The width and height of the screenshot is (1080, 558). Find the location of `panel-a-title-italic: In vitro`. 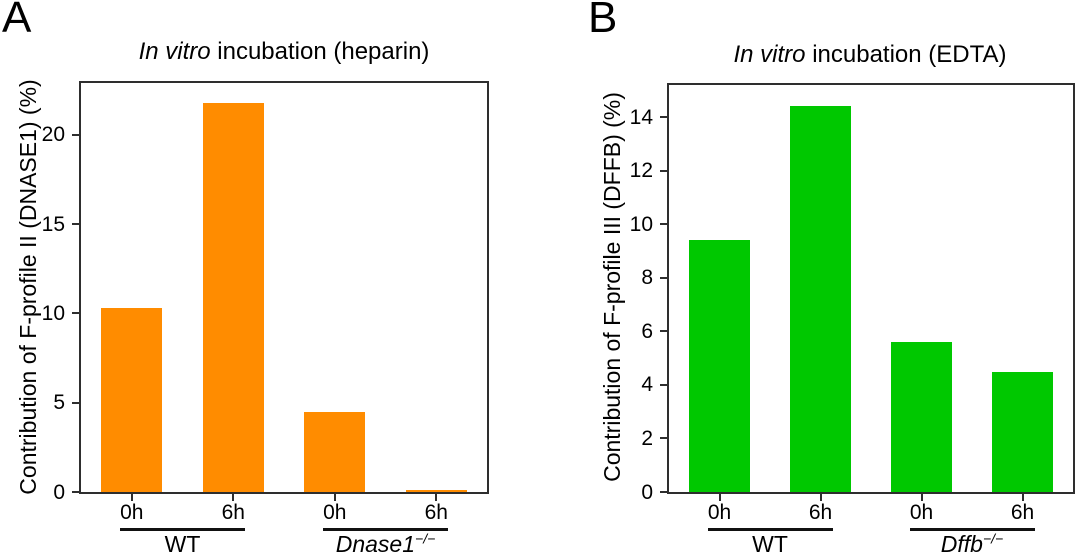

panel-a-title-italic: In vitro is located at coordinates (174, 51).